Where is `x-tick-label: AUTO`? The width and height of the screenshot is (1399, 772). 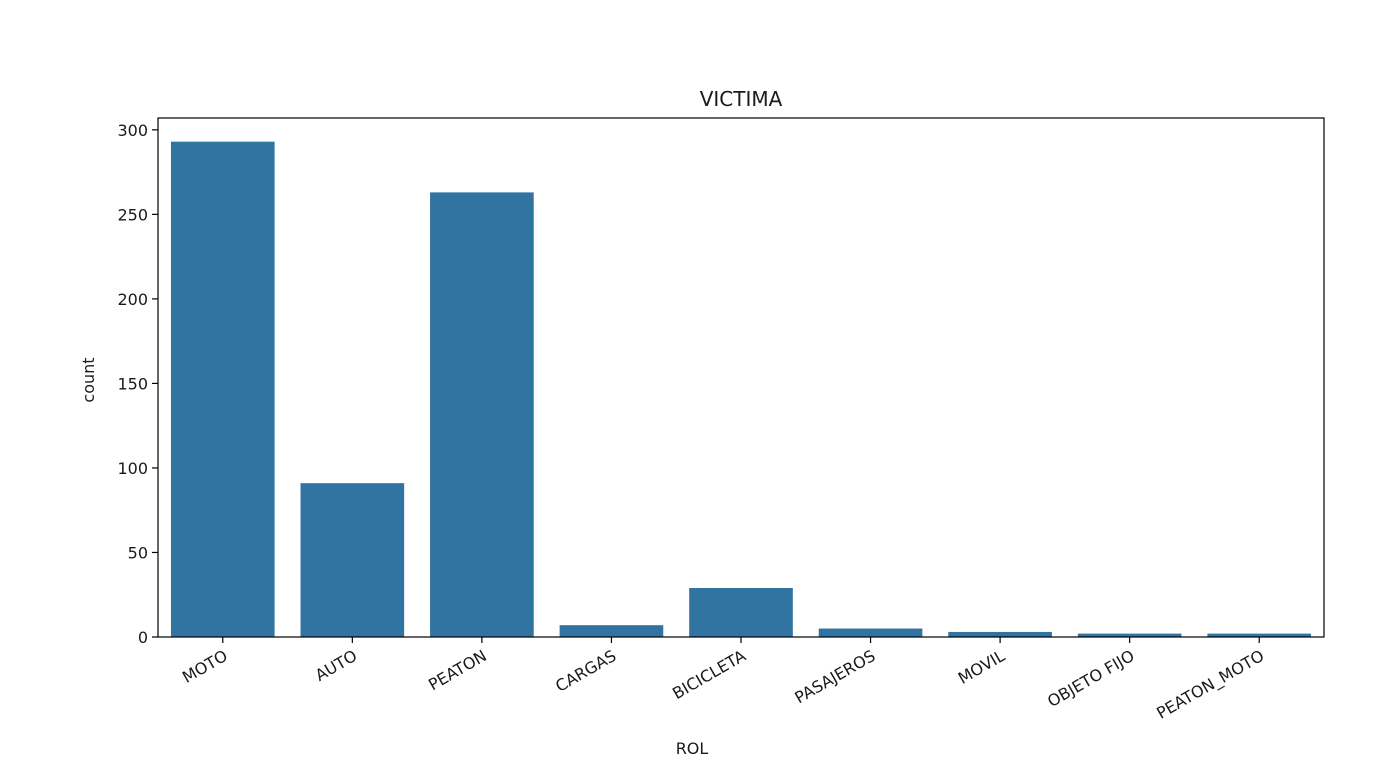 x-tick-label: AUTO is located at coordinates (336, 665).